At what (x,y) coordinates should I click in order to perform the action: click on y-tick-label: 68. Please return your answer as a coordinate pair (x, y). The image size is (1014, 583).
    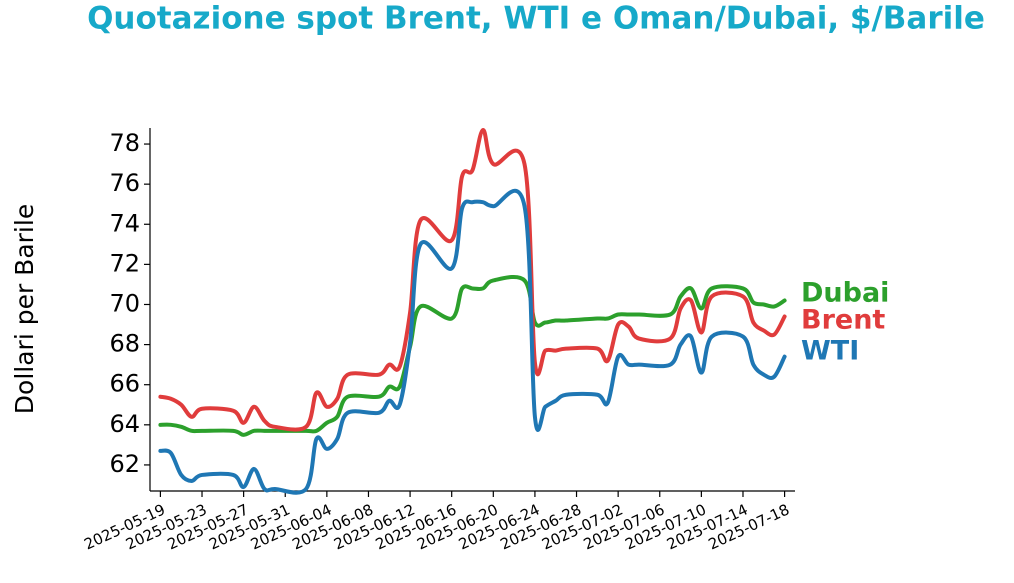
    Looking at the image, I should click on (124, 344).